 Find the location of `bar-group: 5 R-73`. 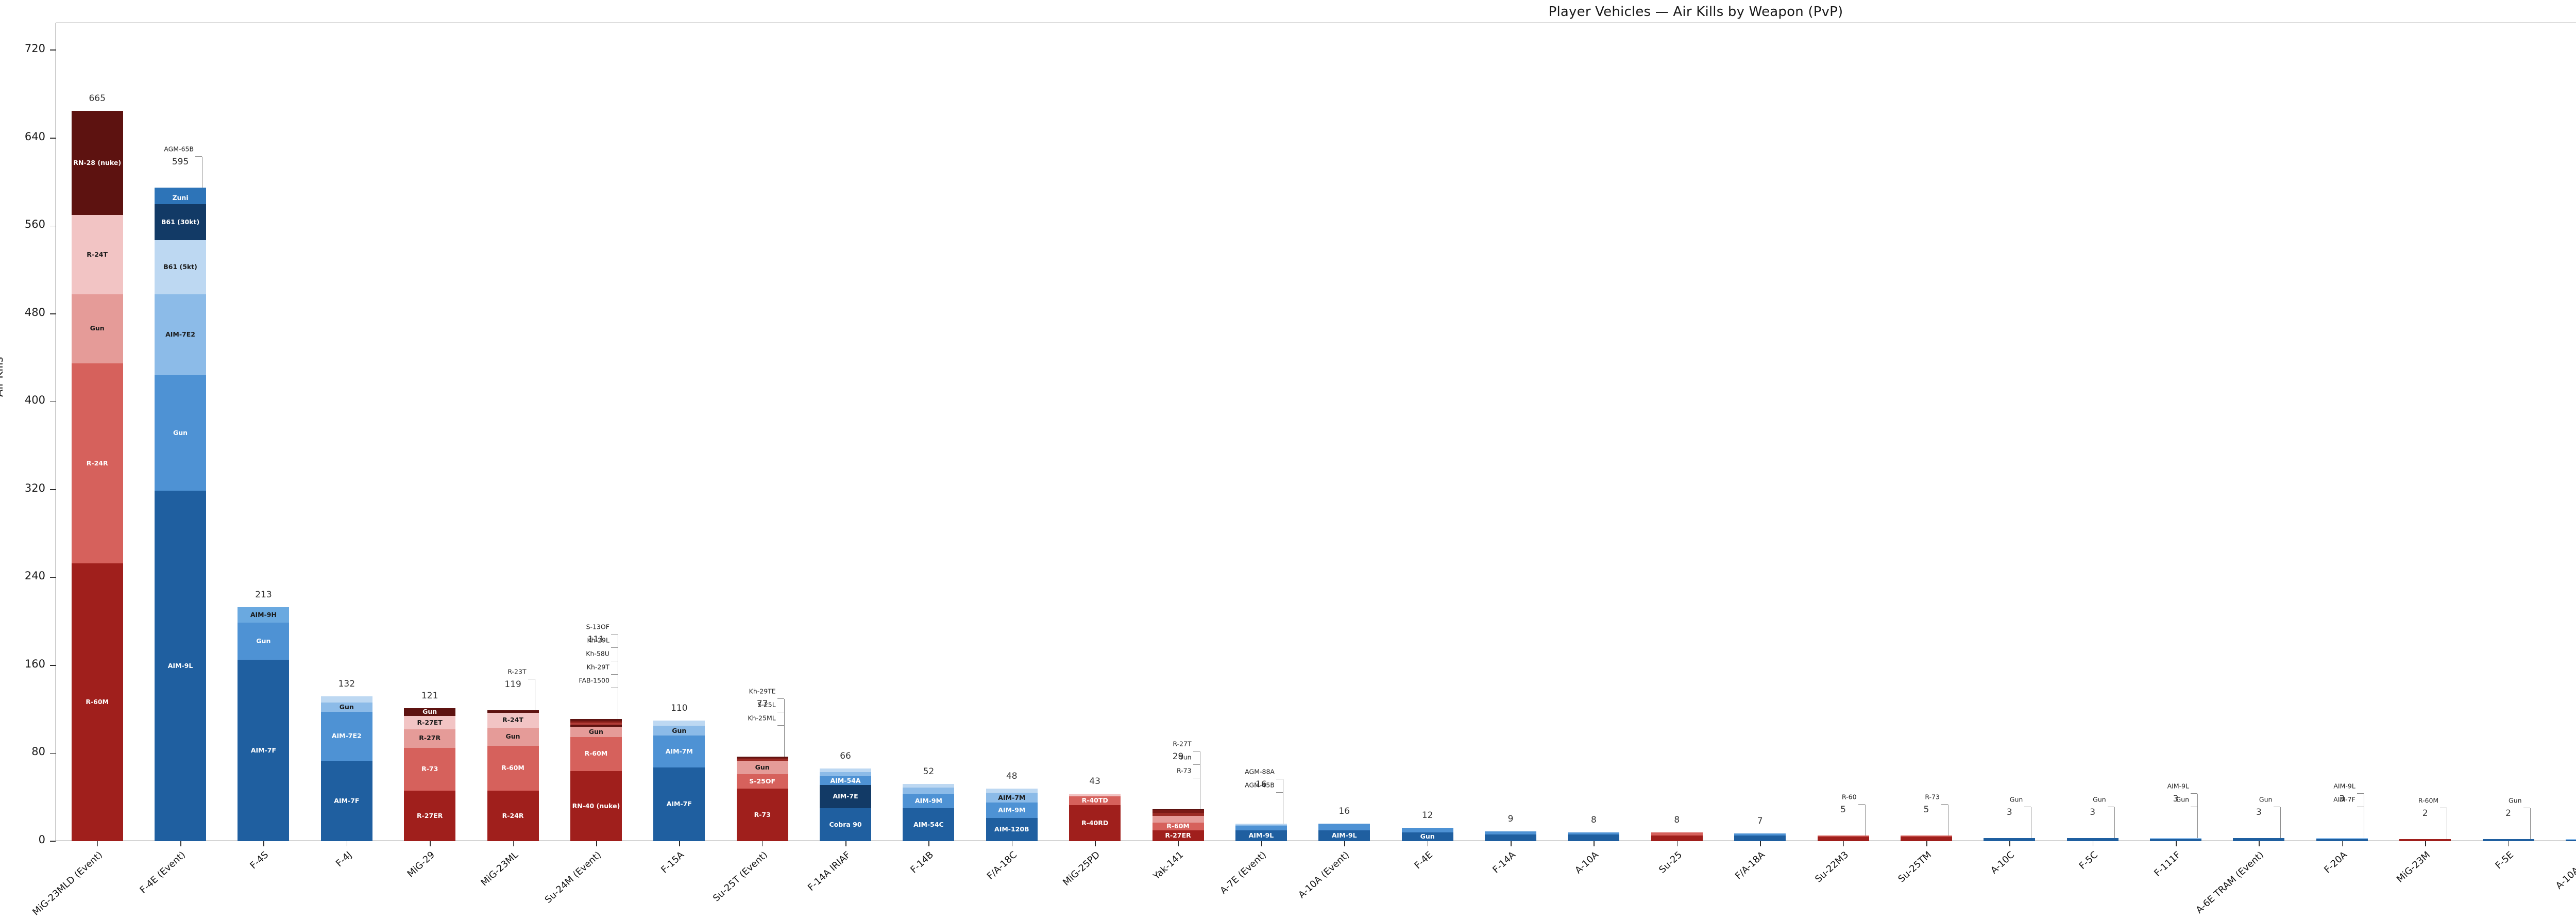

bar-group: 5 R-73 is located at coordinates (1926, 432).